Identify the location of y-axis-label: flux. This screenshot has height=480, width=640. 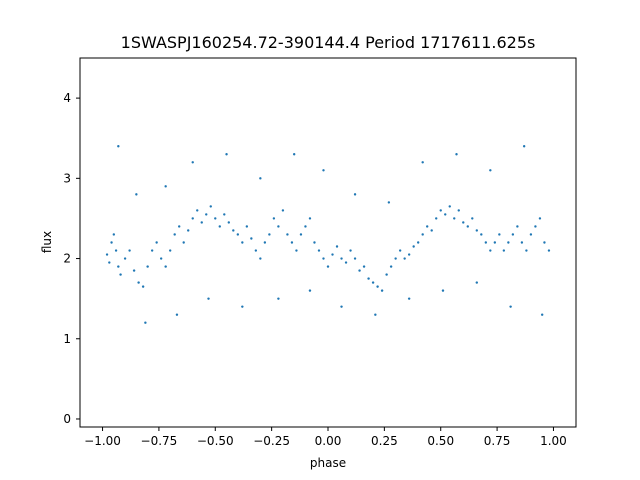
(47, 242).